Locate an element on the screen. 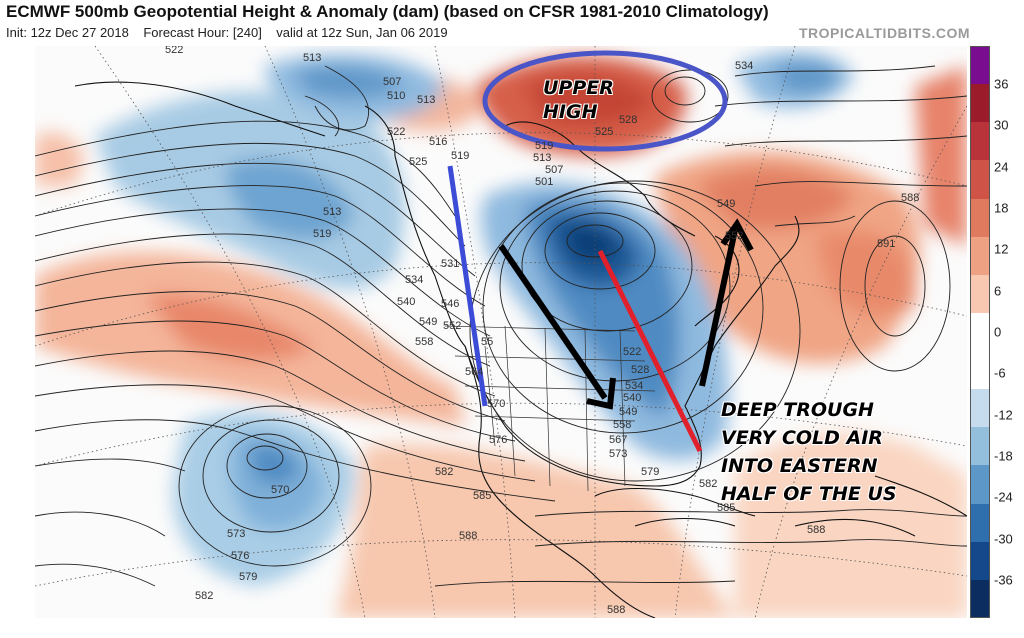  colorbar-tick-label: -18 is located at coordinates (1003, 456).